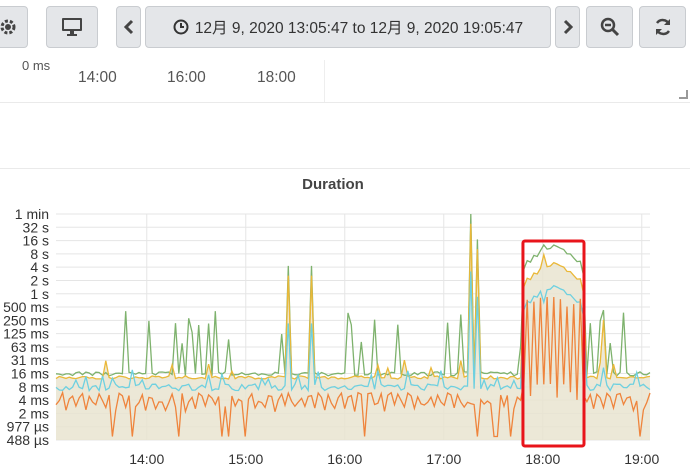 Image resolution: width=690 pixels, height=474 pixels. What do you see at coordinates (39, 254) in the screenshot?
I see `y-tick-label: 8 s` at bounding box center [39, 254].